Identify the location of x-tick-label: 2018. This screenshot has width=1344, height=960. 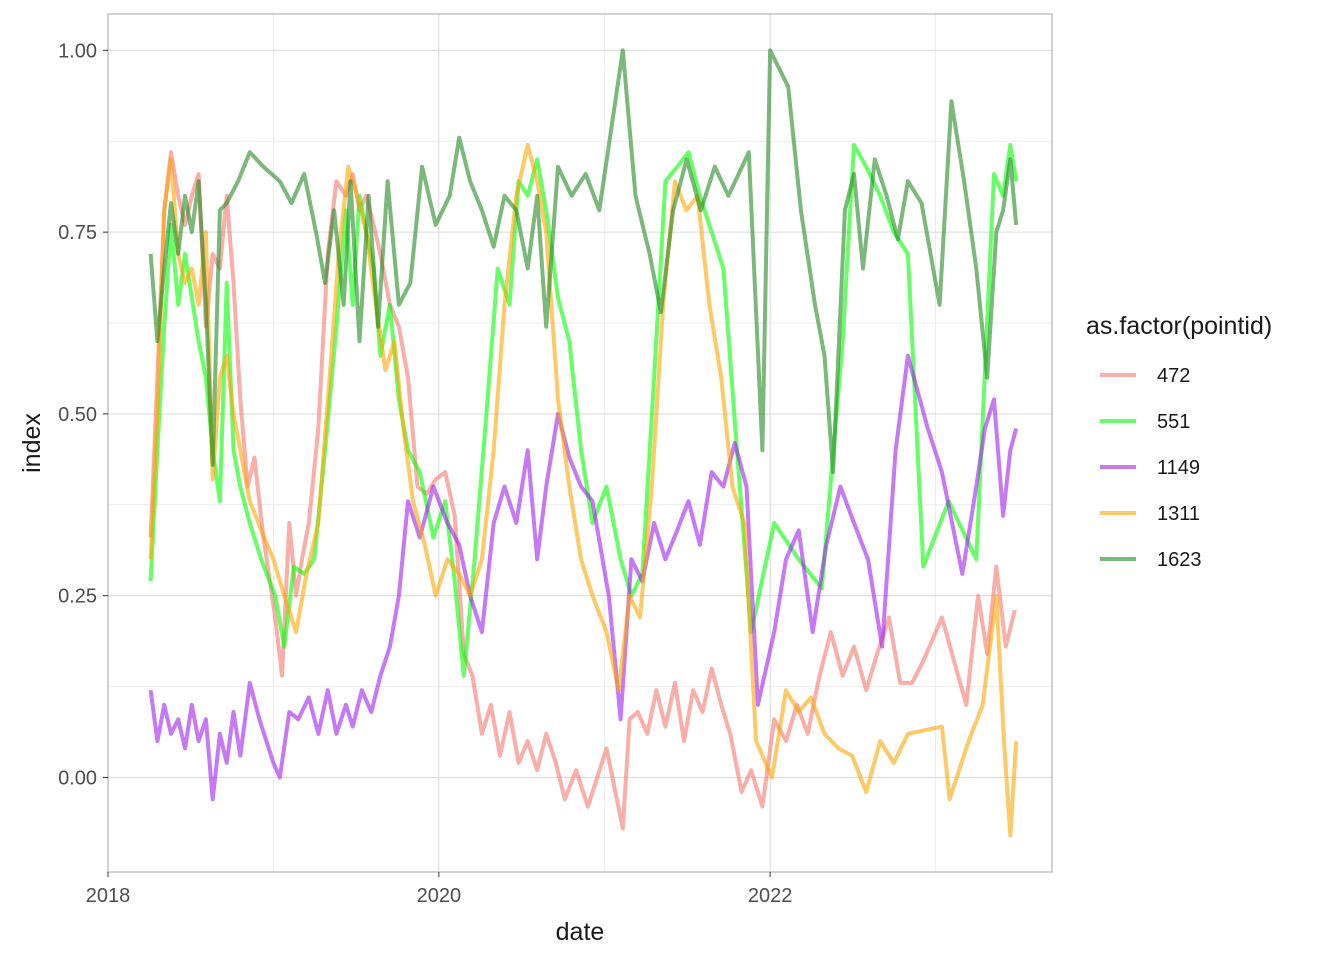
(108, 896).